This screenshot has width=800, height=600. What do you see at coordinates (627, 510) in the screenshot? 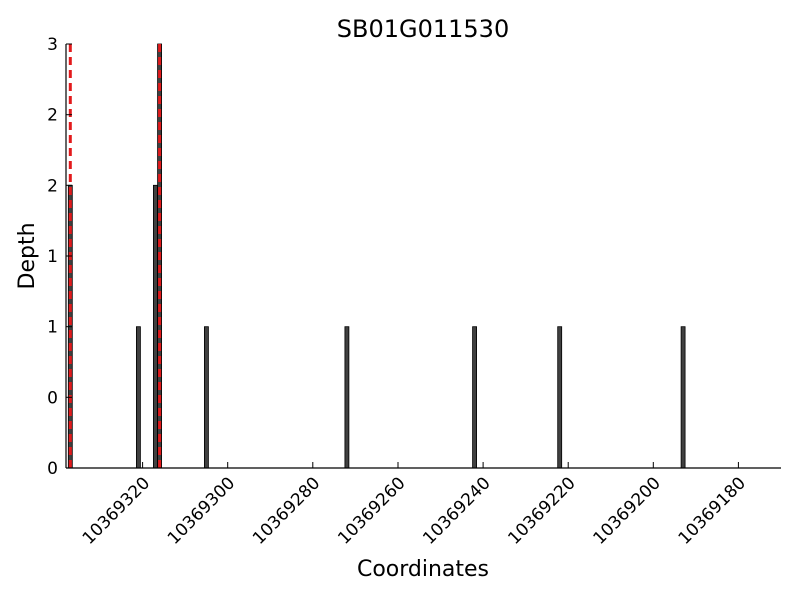
I see `x-tick-label-6: 10369200` at bounding box center [627, 510].